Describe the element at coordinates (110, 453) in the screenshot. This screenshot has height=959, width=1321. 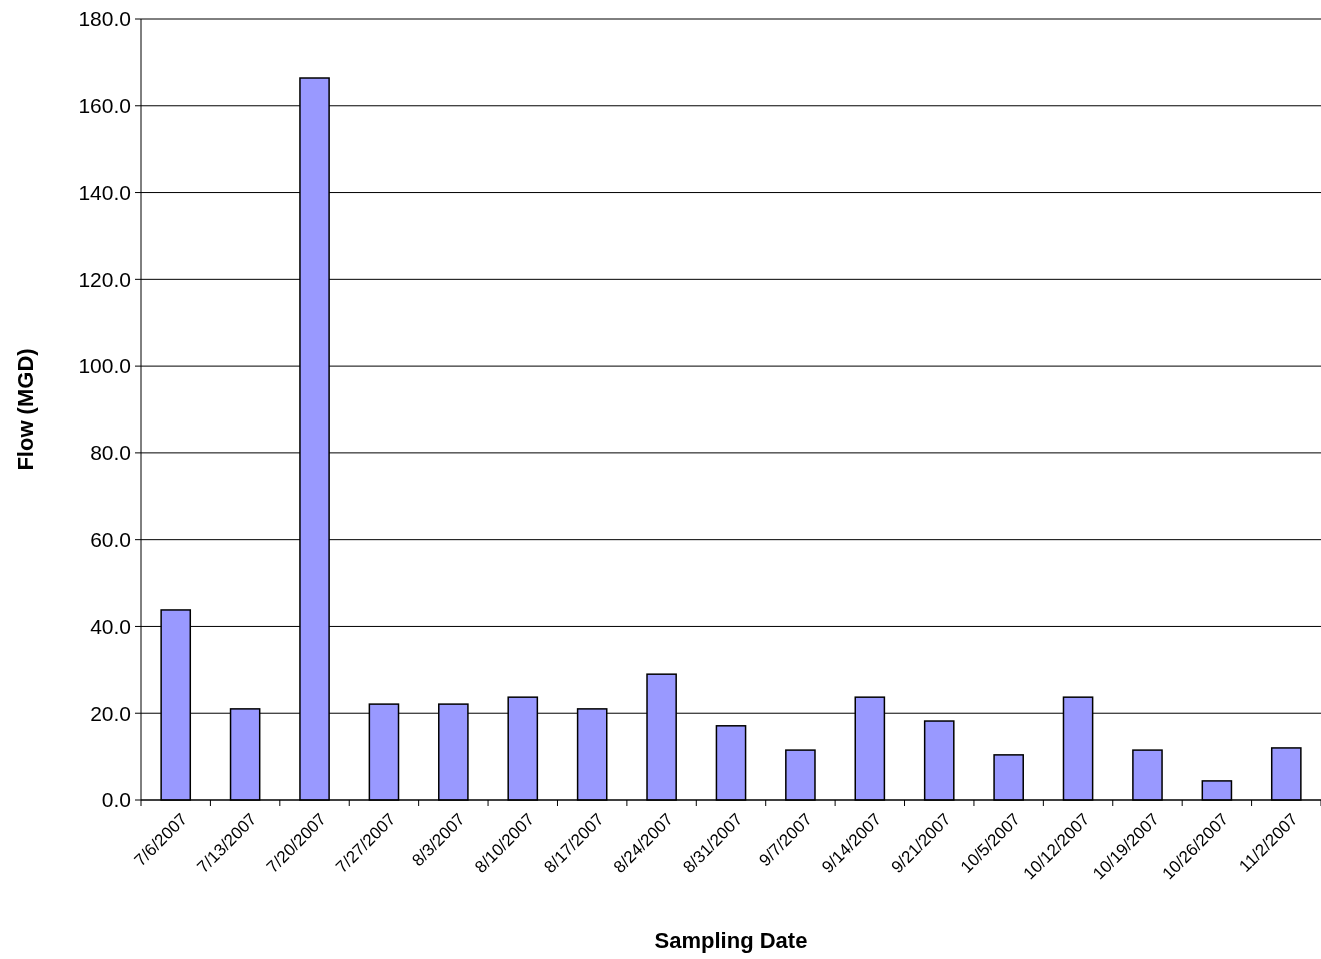
I see `y-tick-label: 80.0` at that location.